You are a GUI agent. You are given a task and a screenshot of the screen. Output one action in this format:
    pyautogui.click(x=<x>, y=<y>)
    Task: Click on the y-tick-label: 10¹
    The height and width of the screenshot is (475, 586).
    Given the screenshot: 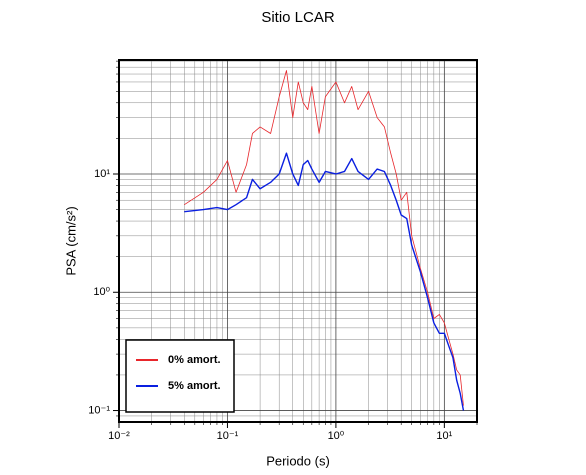 What is the action you would take?
    pyautogui.click(x=102, y=174)
    